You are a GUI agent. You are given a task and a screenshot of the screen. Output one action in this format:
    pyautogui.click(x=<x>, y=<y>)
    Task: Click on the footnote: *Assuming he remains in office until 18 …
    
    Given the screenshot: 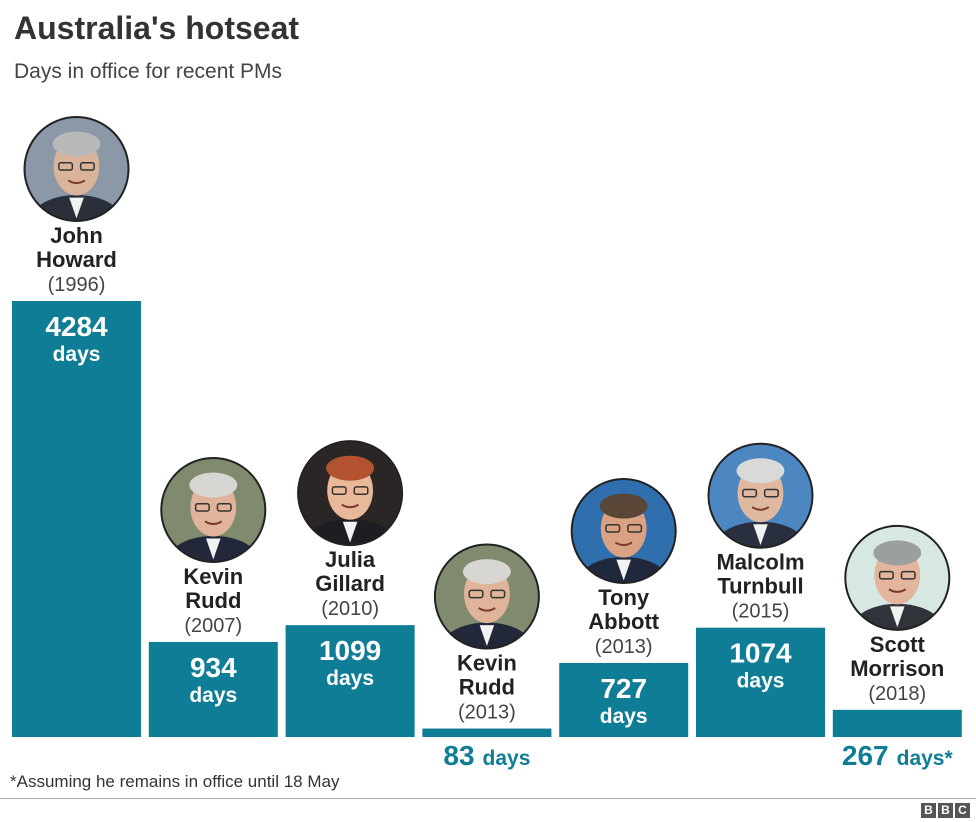 What is the action you would take?
    pyautogui.click(x=175, y=781)
    